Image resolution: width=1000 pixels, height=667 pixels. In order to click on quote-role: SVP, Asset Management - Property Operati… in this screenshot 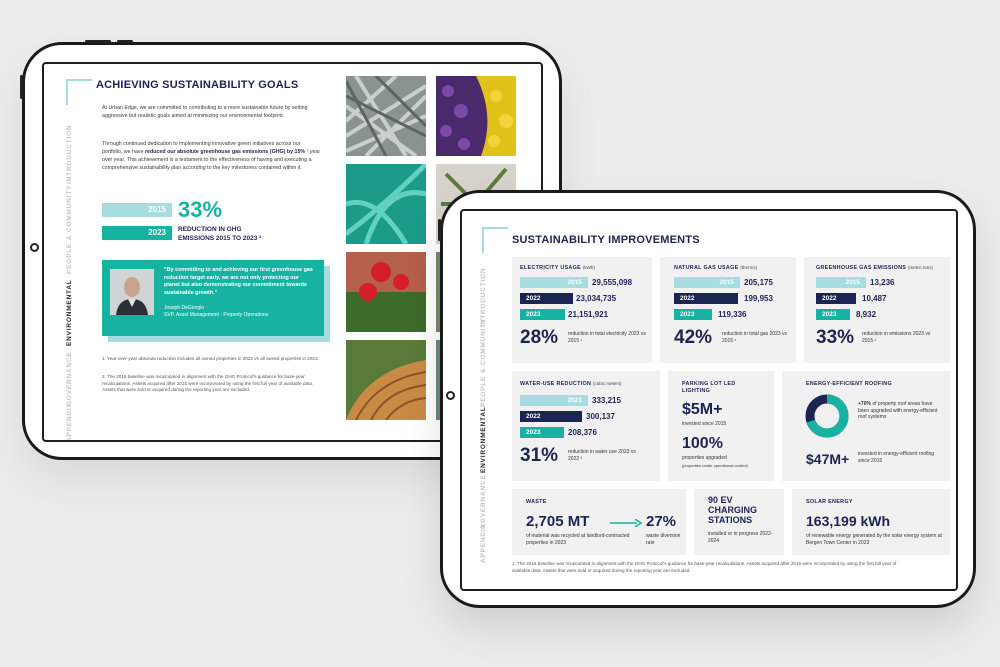, I will do `click(216, 315)`.